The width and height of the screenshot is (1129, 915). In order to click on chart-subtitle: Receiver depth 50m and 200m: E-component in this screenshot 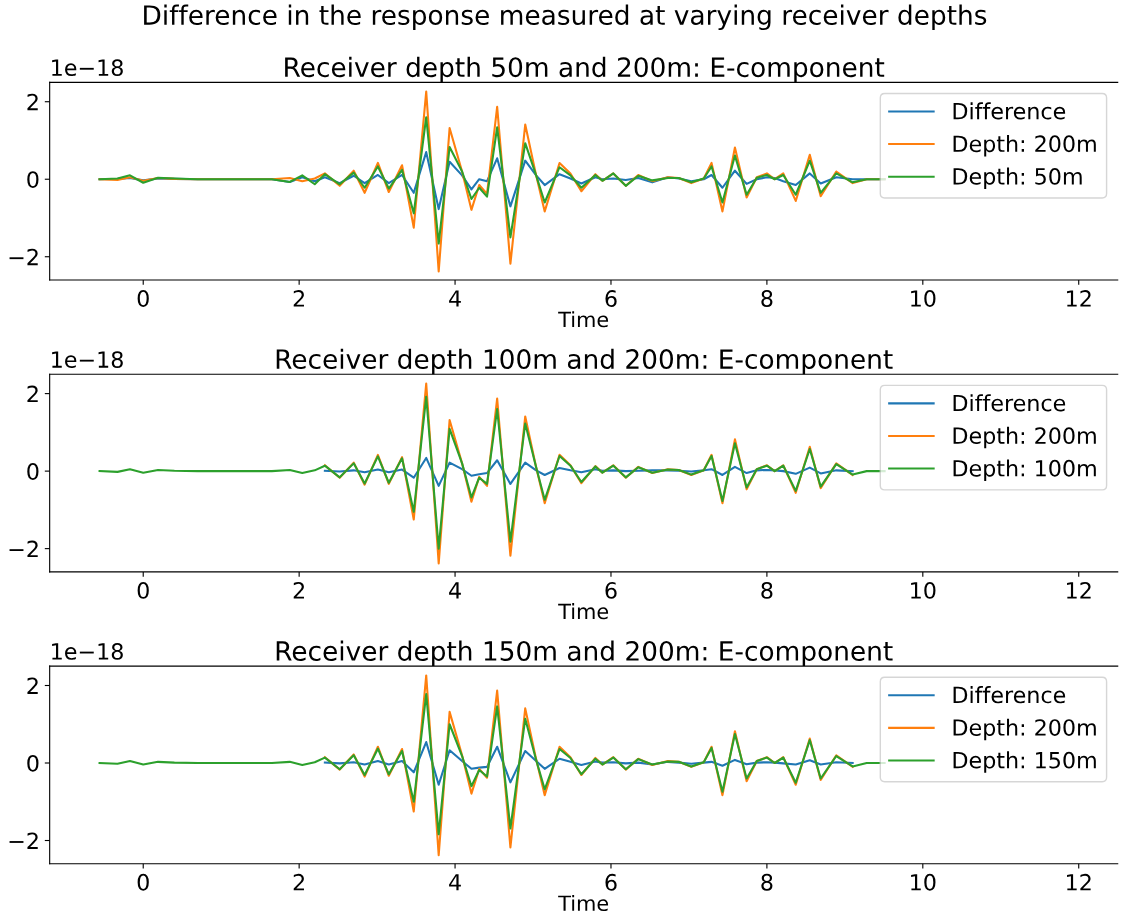, I will do `click(585, 69)`.